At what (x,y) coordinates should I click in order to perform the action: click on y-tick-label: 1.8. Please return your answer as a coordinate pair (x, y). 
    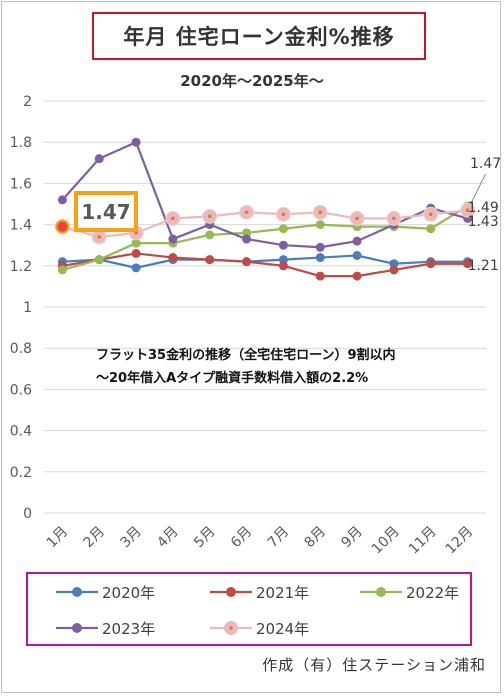
    Looking at the image, I should click on (21, 143).